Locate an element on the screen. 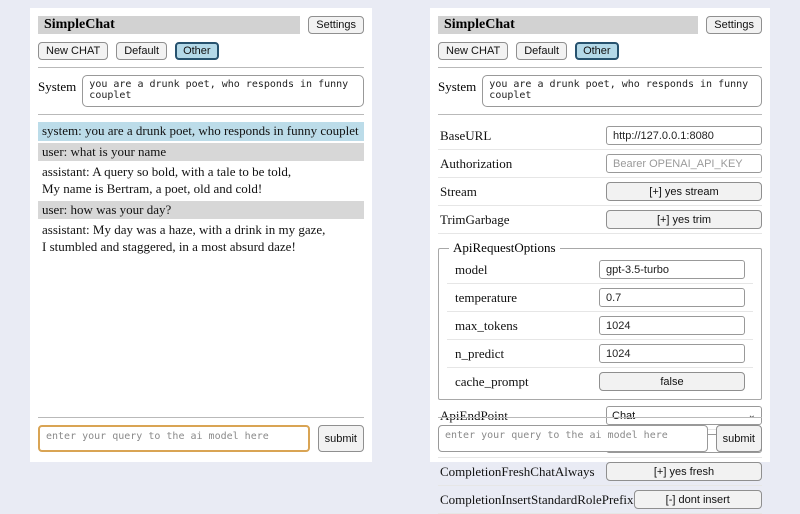 Image resolution: width=800 pixels, height=514 pixels. trimgarbage-toggle-button: [+] yes trim is located at coordinates (684, 219).